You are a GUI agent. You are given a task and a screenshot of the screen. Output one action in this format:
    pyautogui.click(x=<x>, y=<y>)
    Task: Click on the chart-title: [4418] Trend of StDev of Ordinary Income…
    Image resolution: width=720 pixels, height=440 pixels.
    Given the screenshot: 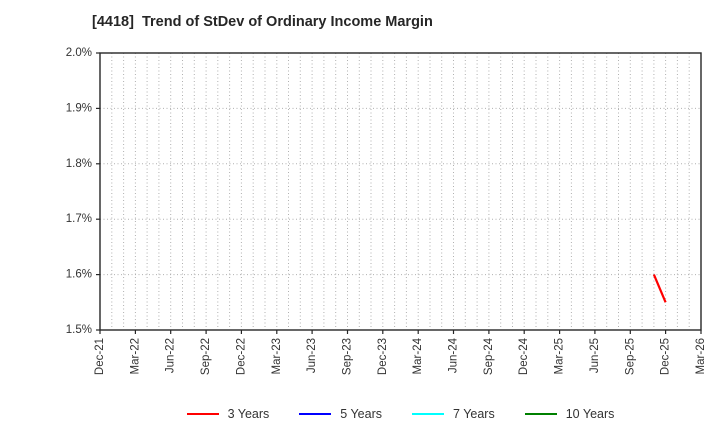 What is the action you would take?
    pyautogui.click(x=262, y=22)
    